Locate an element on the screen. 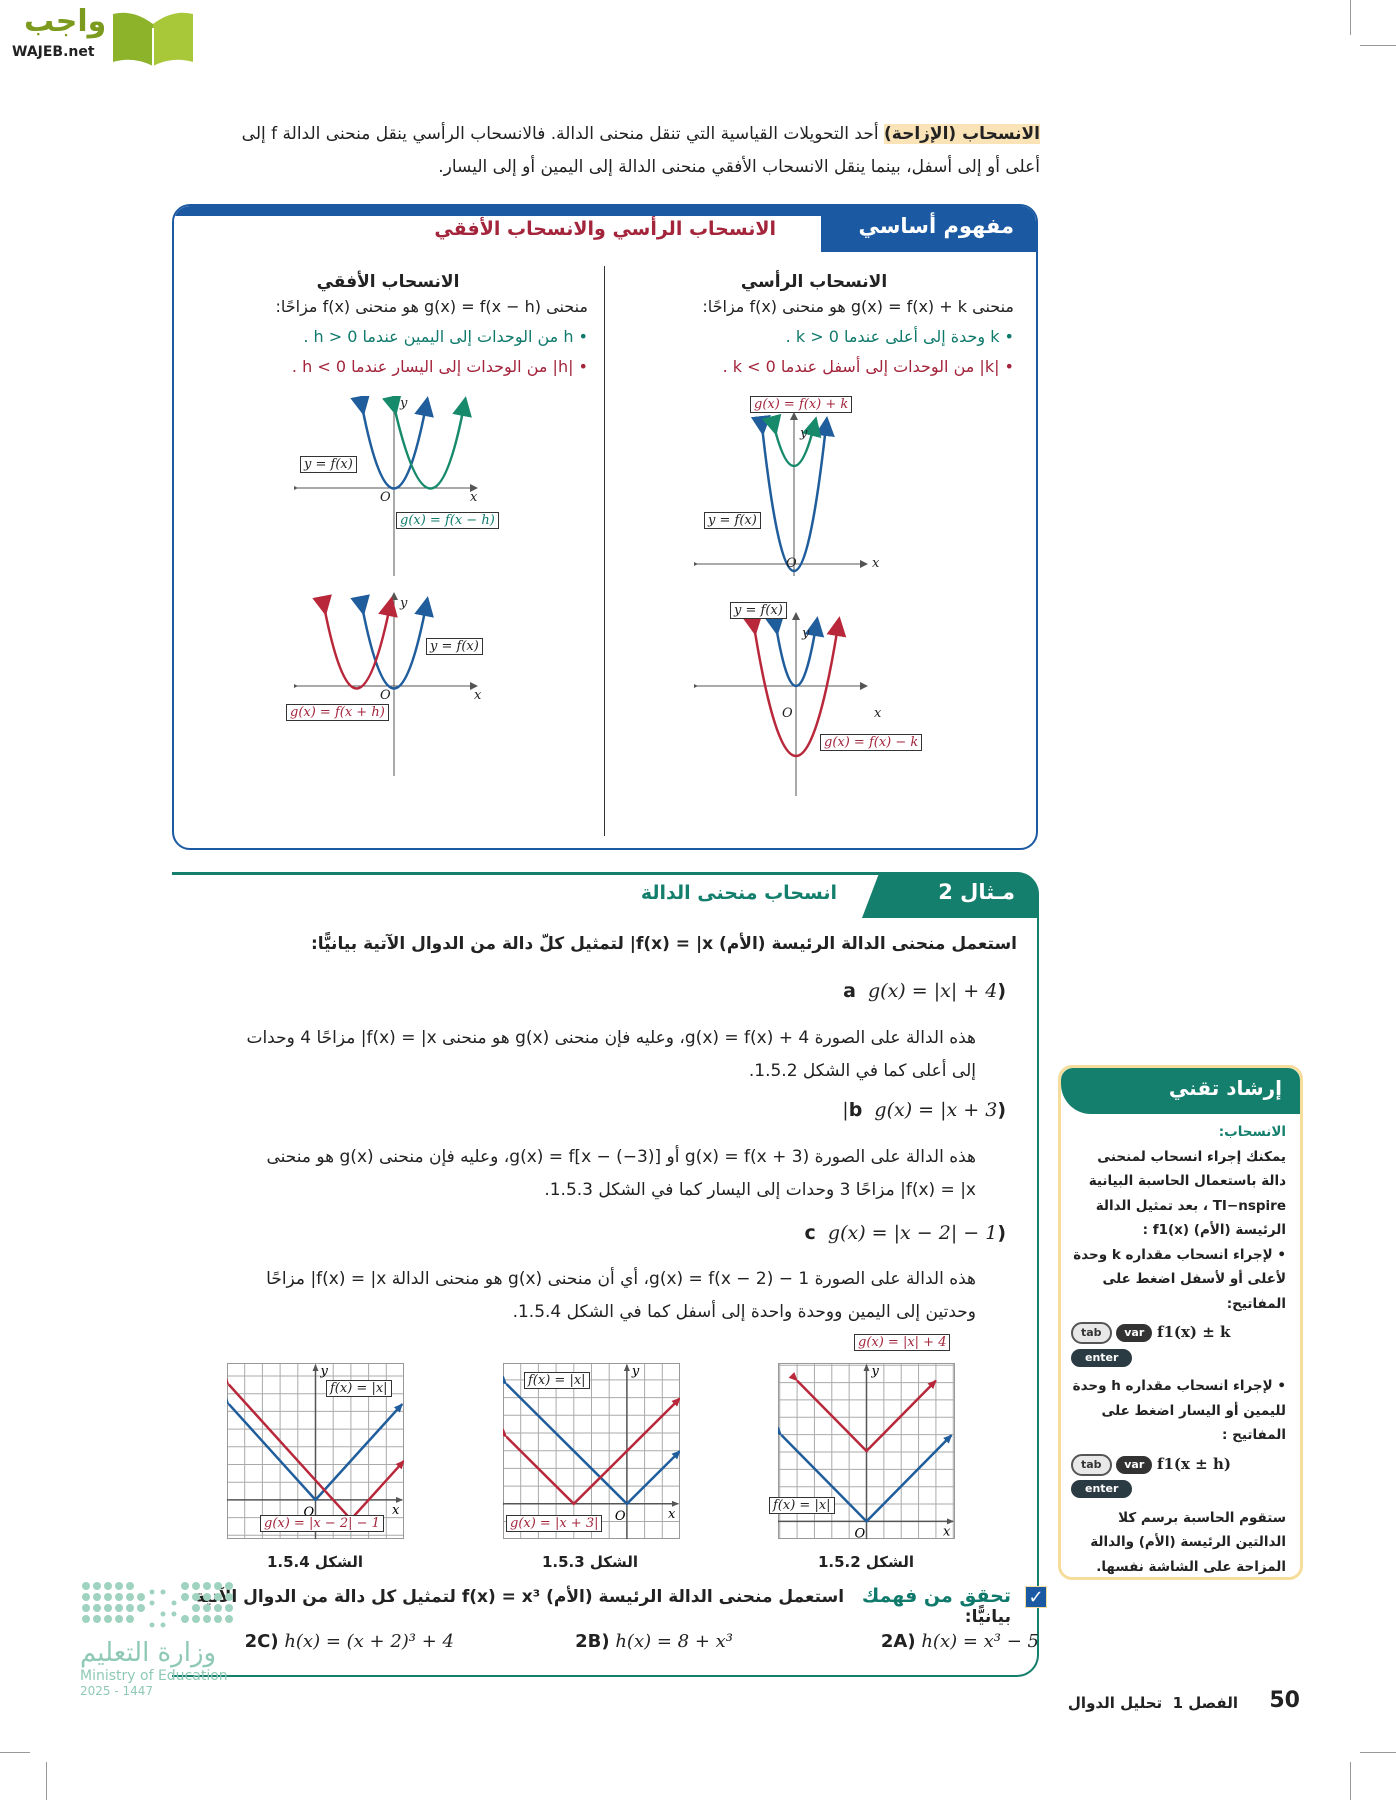  part-a: (a g(x) = |x| + 4 is located at coordinates (924, 991).